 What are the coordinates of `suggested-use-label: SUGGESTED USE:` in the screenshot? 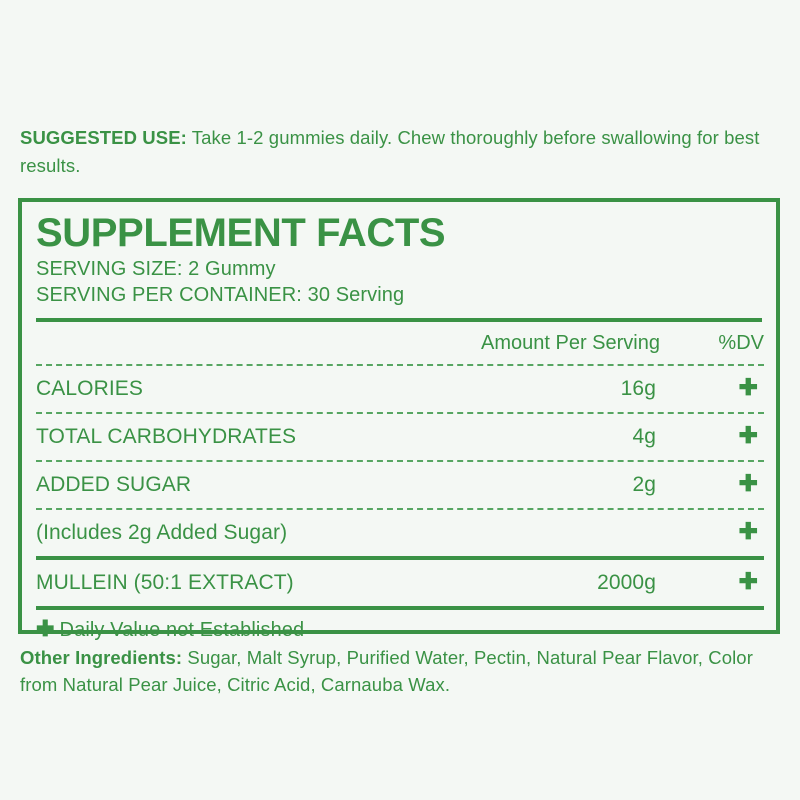 It's located at (103, 137).